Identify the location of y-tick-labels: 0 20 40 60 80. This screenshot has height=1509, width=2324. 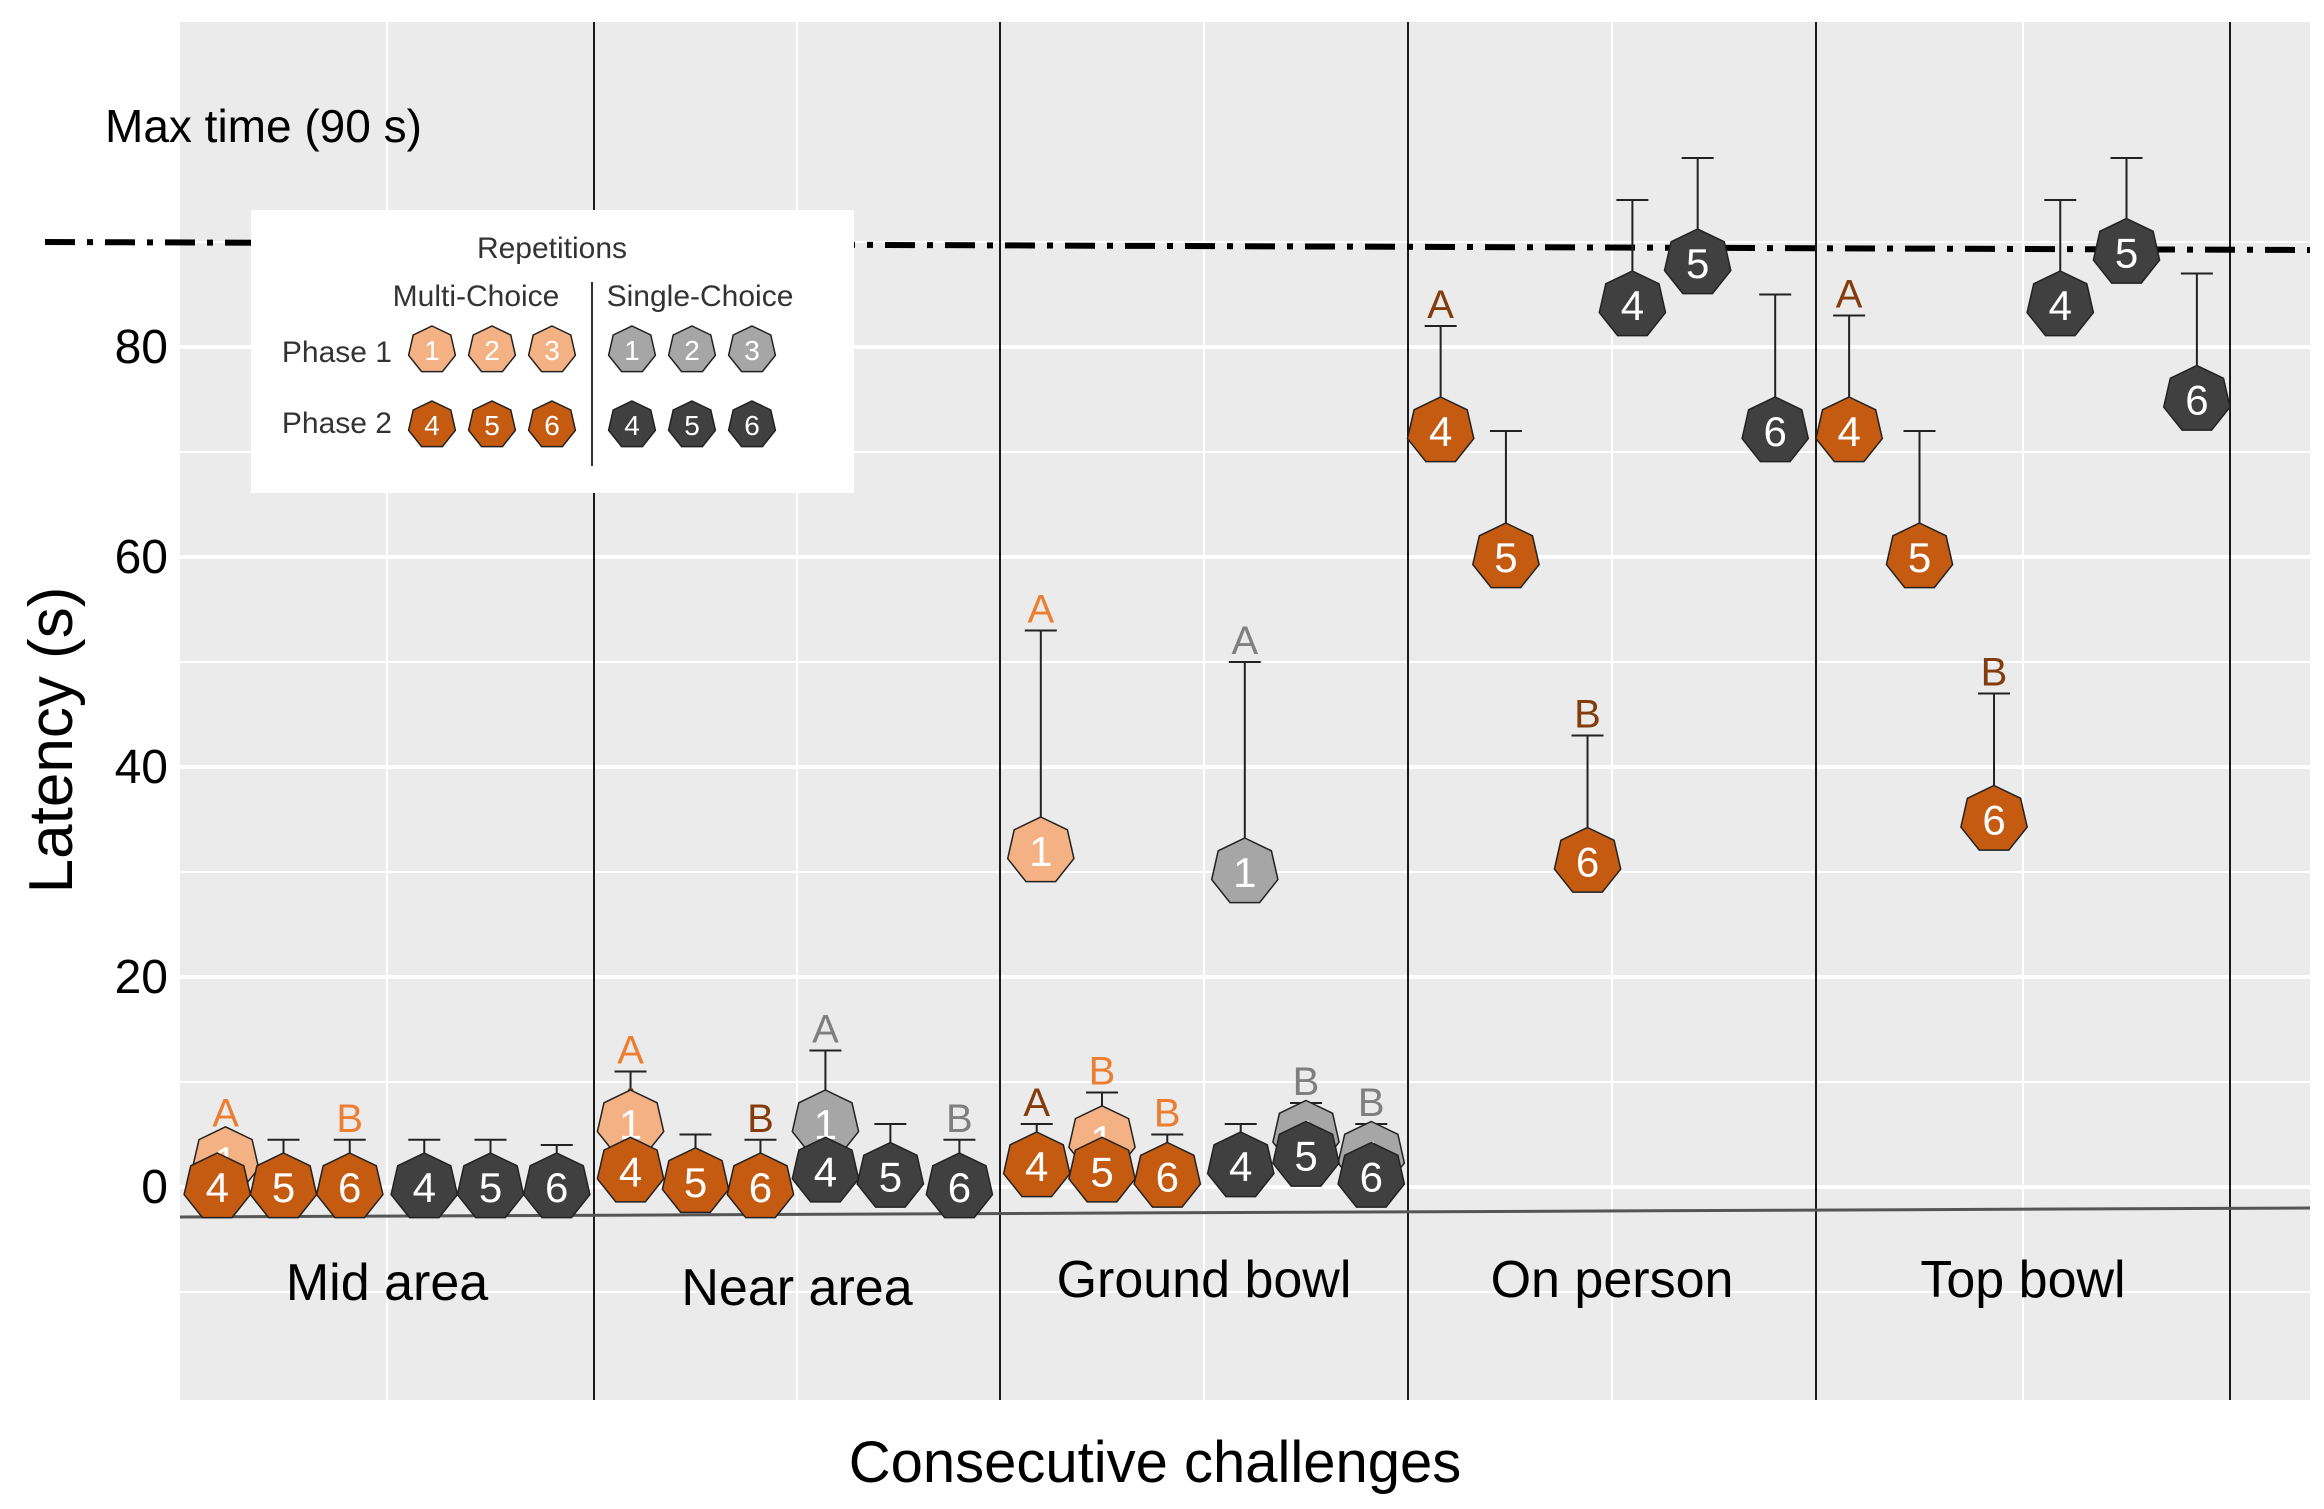
(141, 767).